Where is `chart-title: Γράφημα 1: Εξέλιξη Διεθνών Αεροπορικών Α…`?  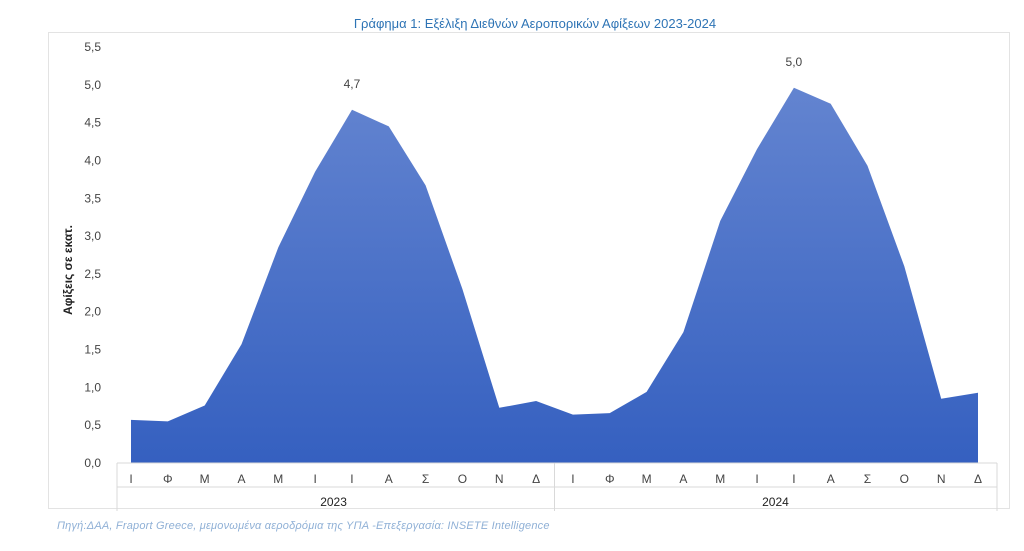
chart-title: Γράφημα 1: Εξέλιξη Διεθνών Αεροπορικών Α… is located at coordinates (535, 23).